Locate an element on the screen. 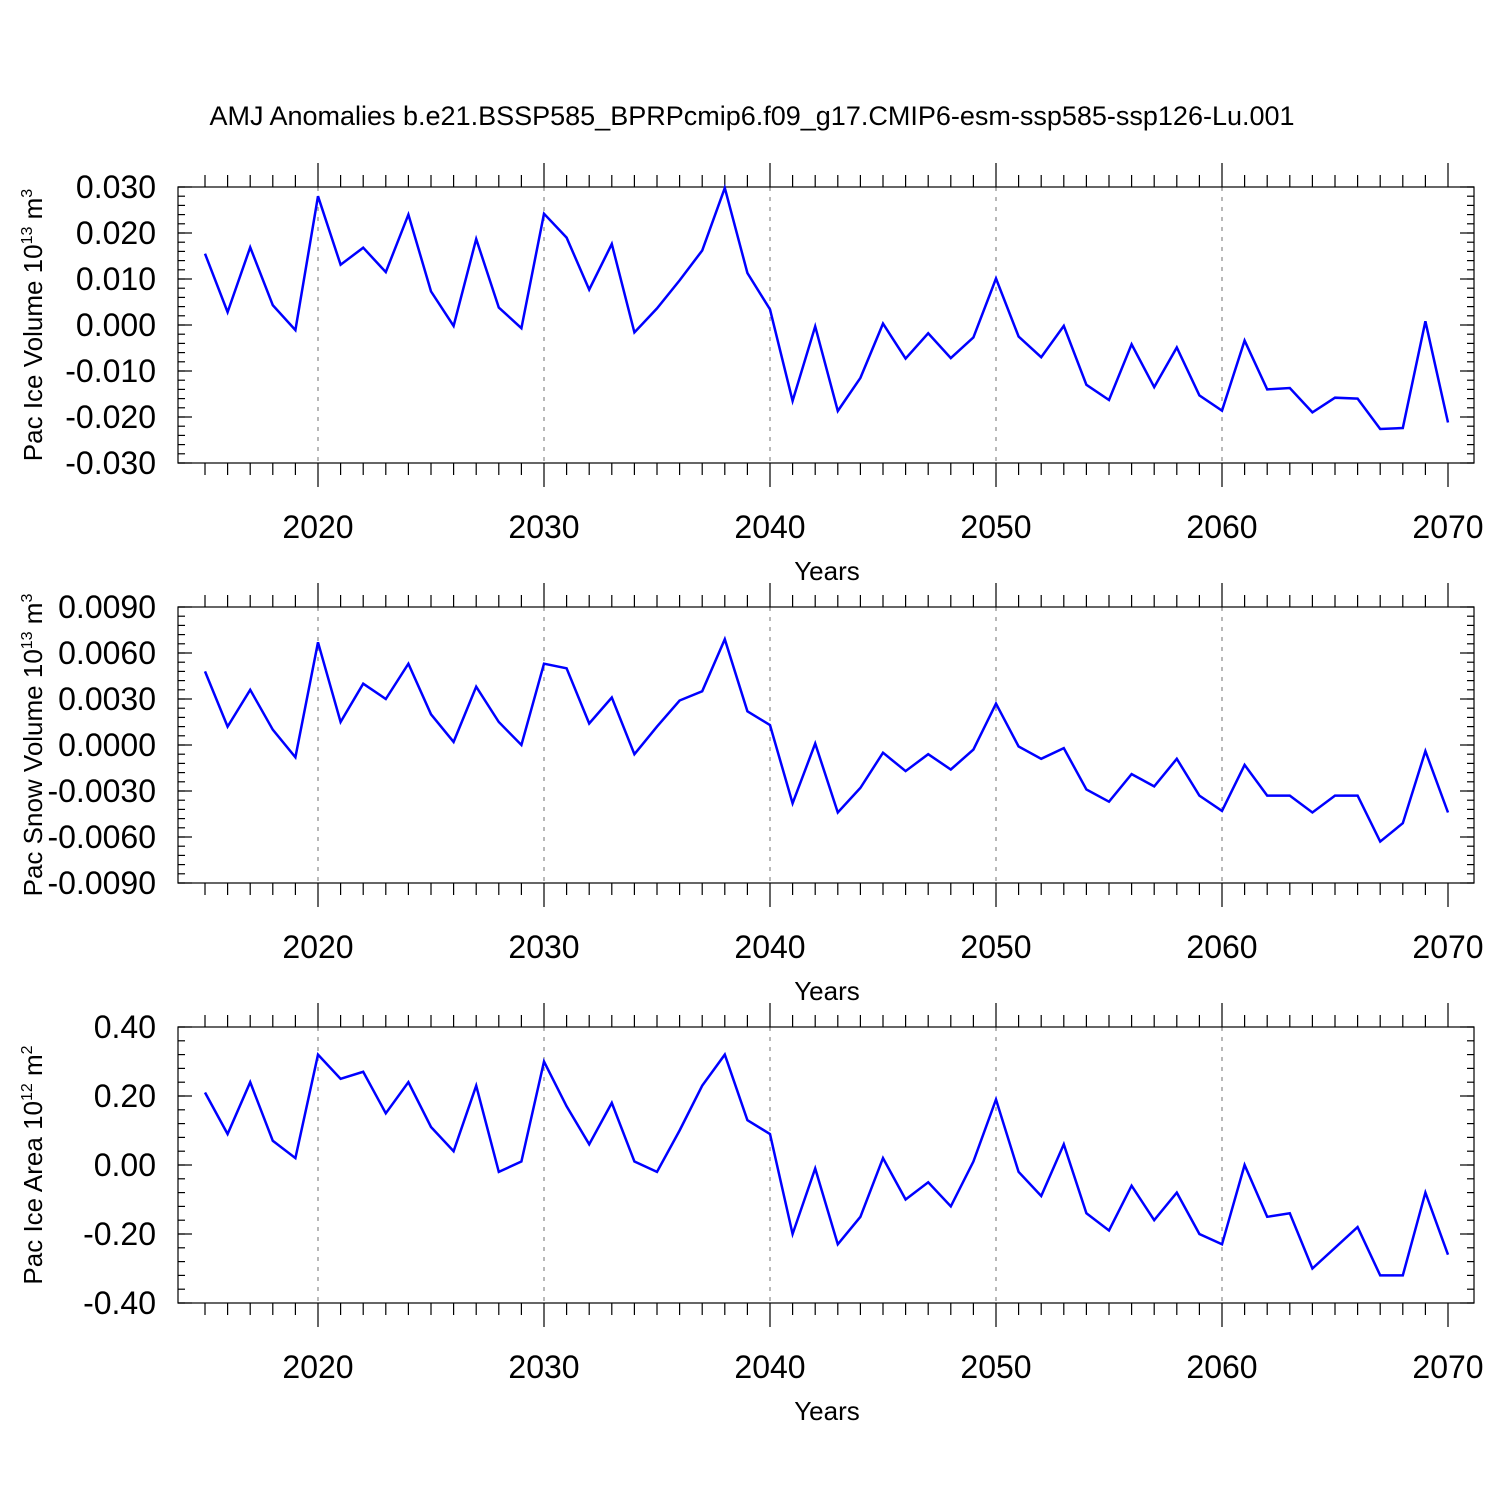 The image size is (1500, 1500). y-axis-label-text: Pac Ice Area 10 is located at coordinates (33, 1193).